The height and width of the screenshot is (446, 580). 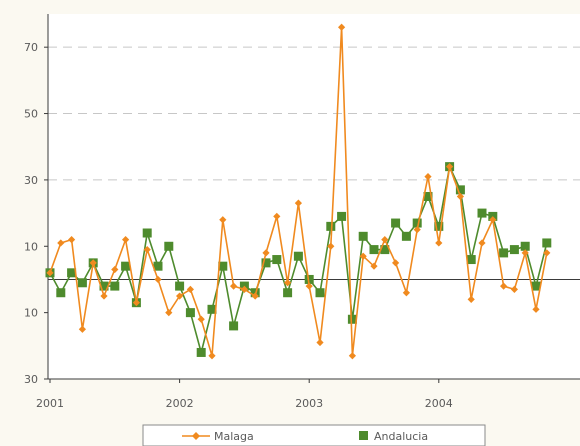 I want to click on y-tick-label: 70, so click(x=31, y=47).